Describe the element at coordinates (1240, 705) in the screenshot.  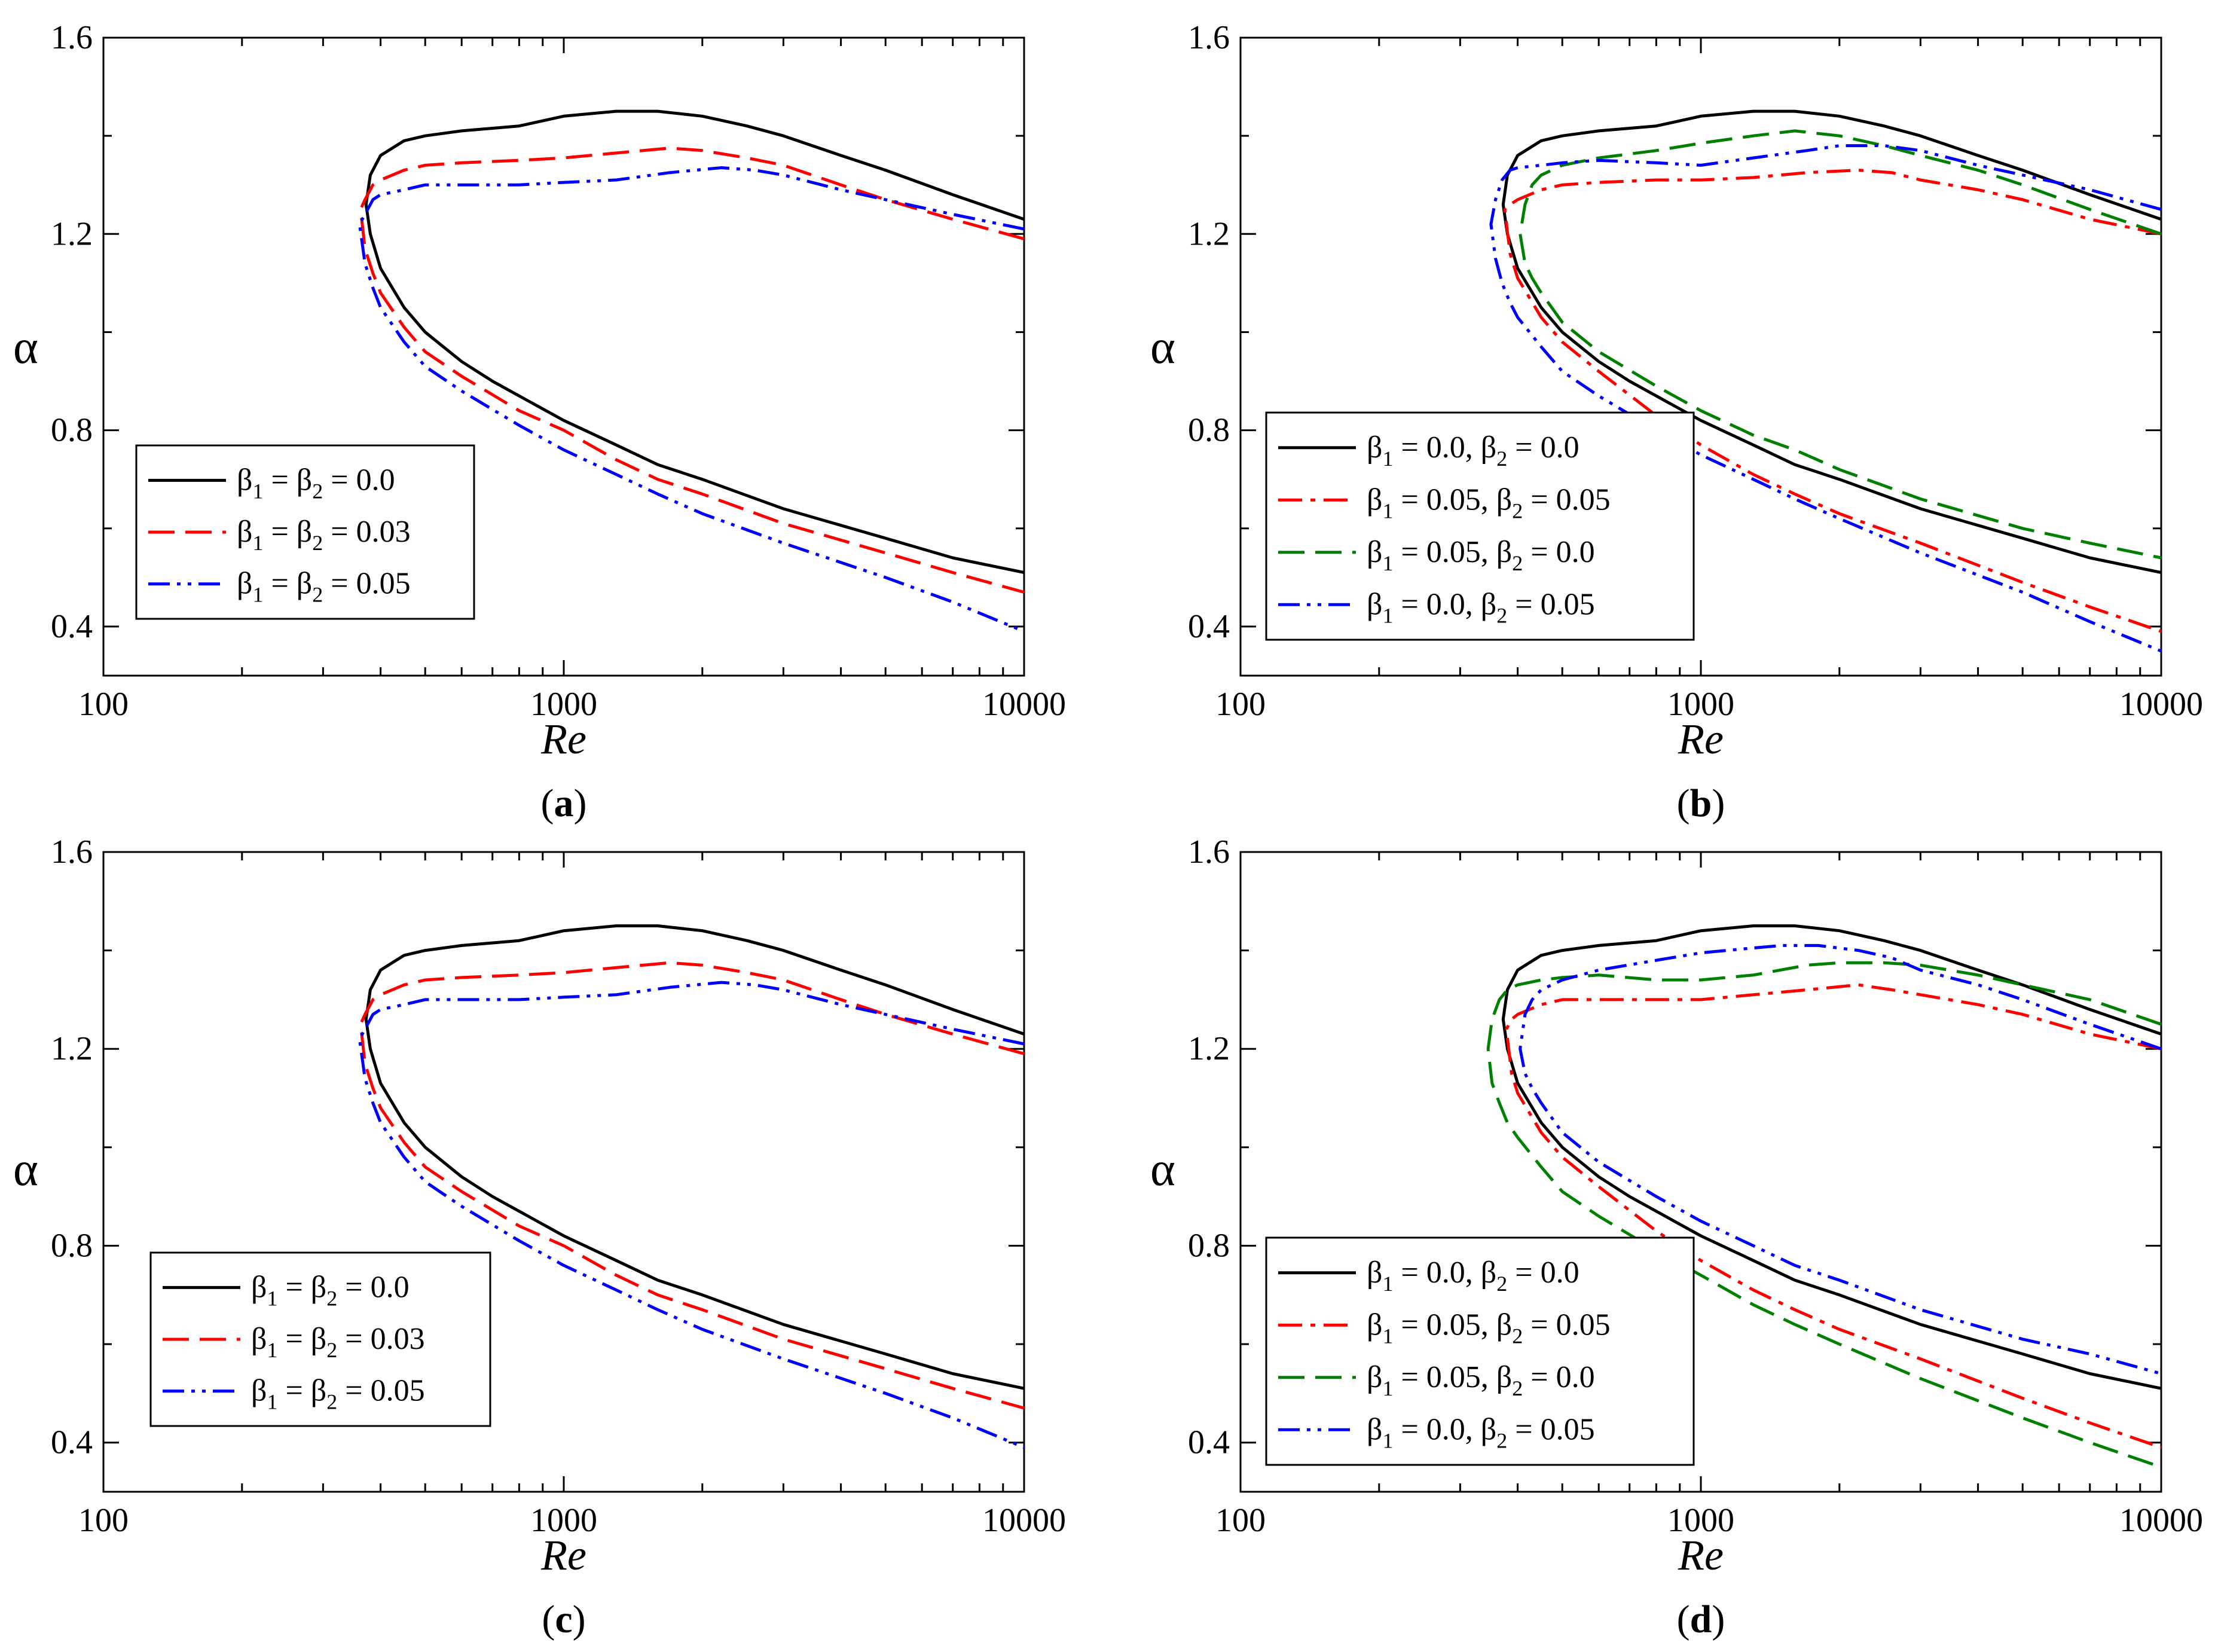
I see `x-tick-label: 100` at that location.